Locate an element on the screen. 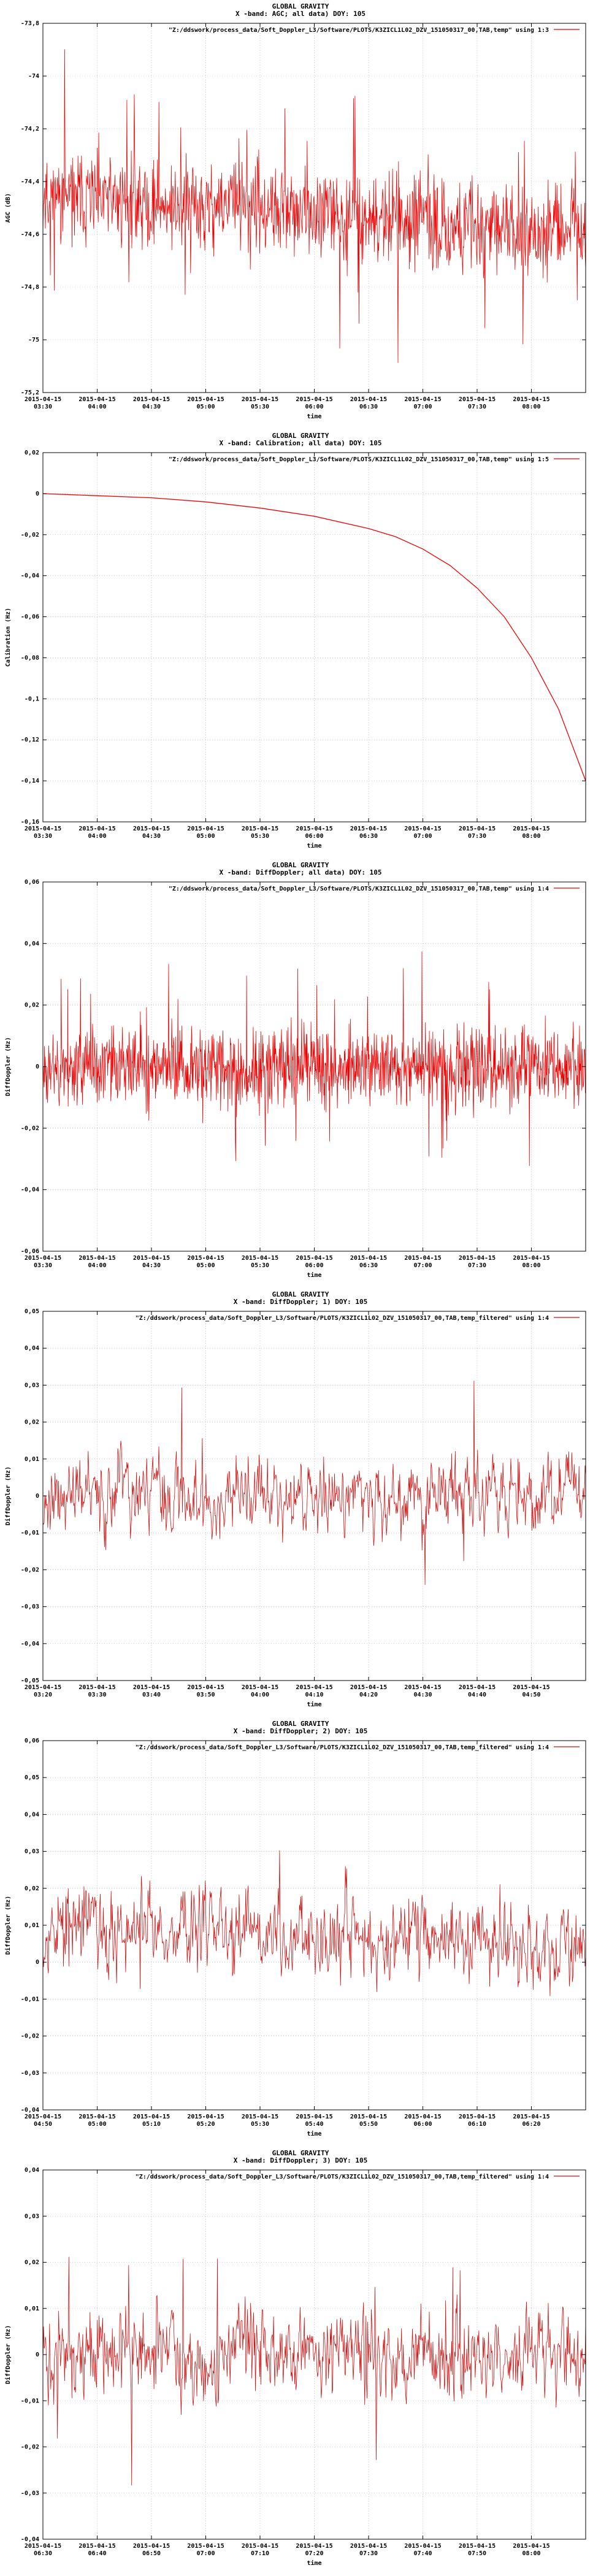  y-tick-label: -0,14 is located at coordinates (30, 781).